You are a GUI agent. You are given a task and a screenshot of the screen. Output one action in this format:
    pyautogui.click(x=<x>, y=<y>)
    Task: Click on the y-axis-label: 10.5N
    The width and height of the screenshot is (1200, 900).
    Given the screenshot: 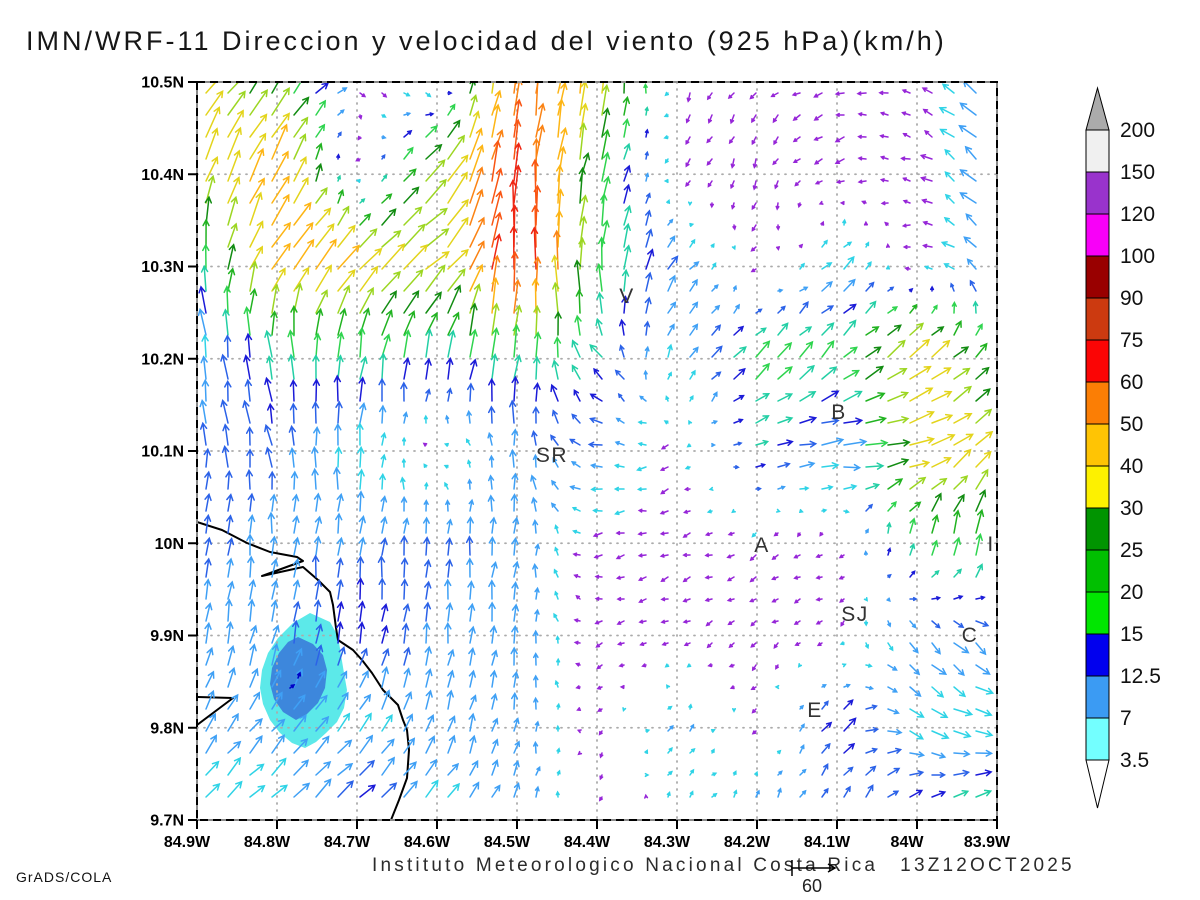 What is the action you would take?
    pyautogui.click(x=162, y=83)
    